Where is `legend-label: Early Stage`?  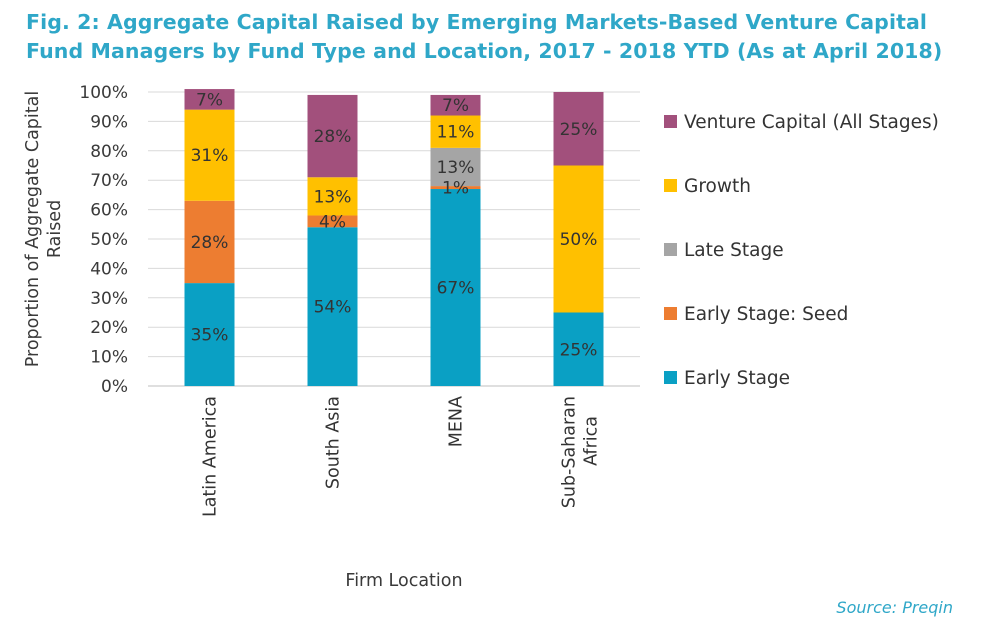 legend-label: Early Stage is located at coordinates (737, 378).